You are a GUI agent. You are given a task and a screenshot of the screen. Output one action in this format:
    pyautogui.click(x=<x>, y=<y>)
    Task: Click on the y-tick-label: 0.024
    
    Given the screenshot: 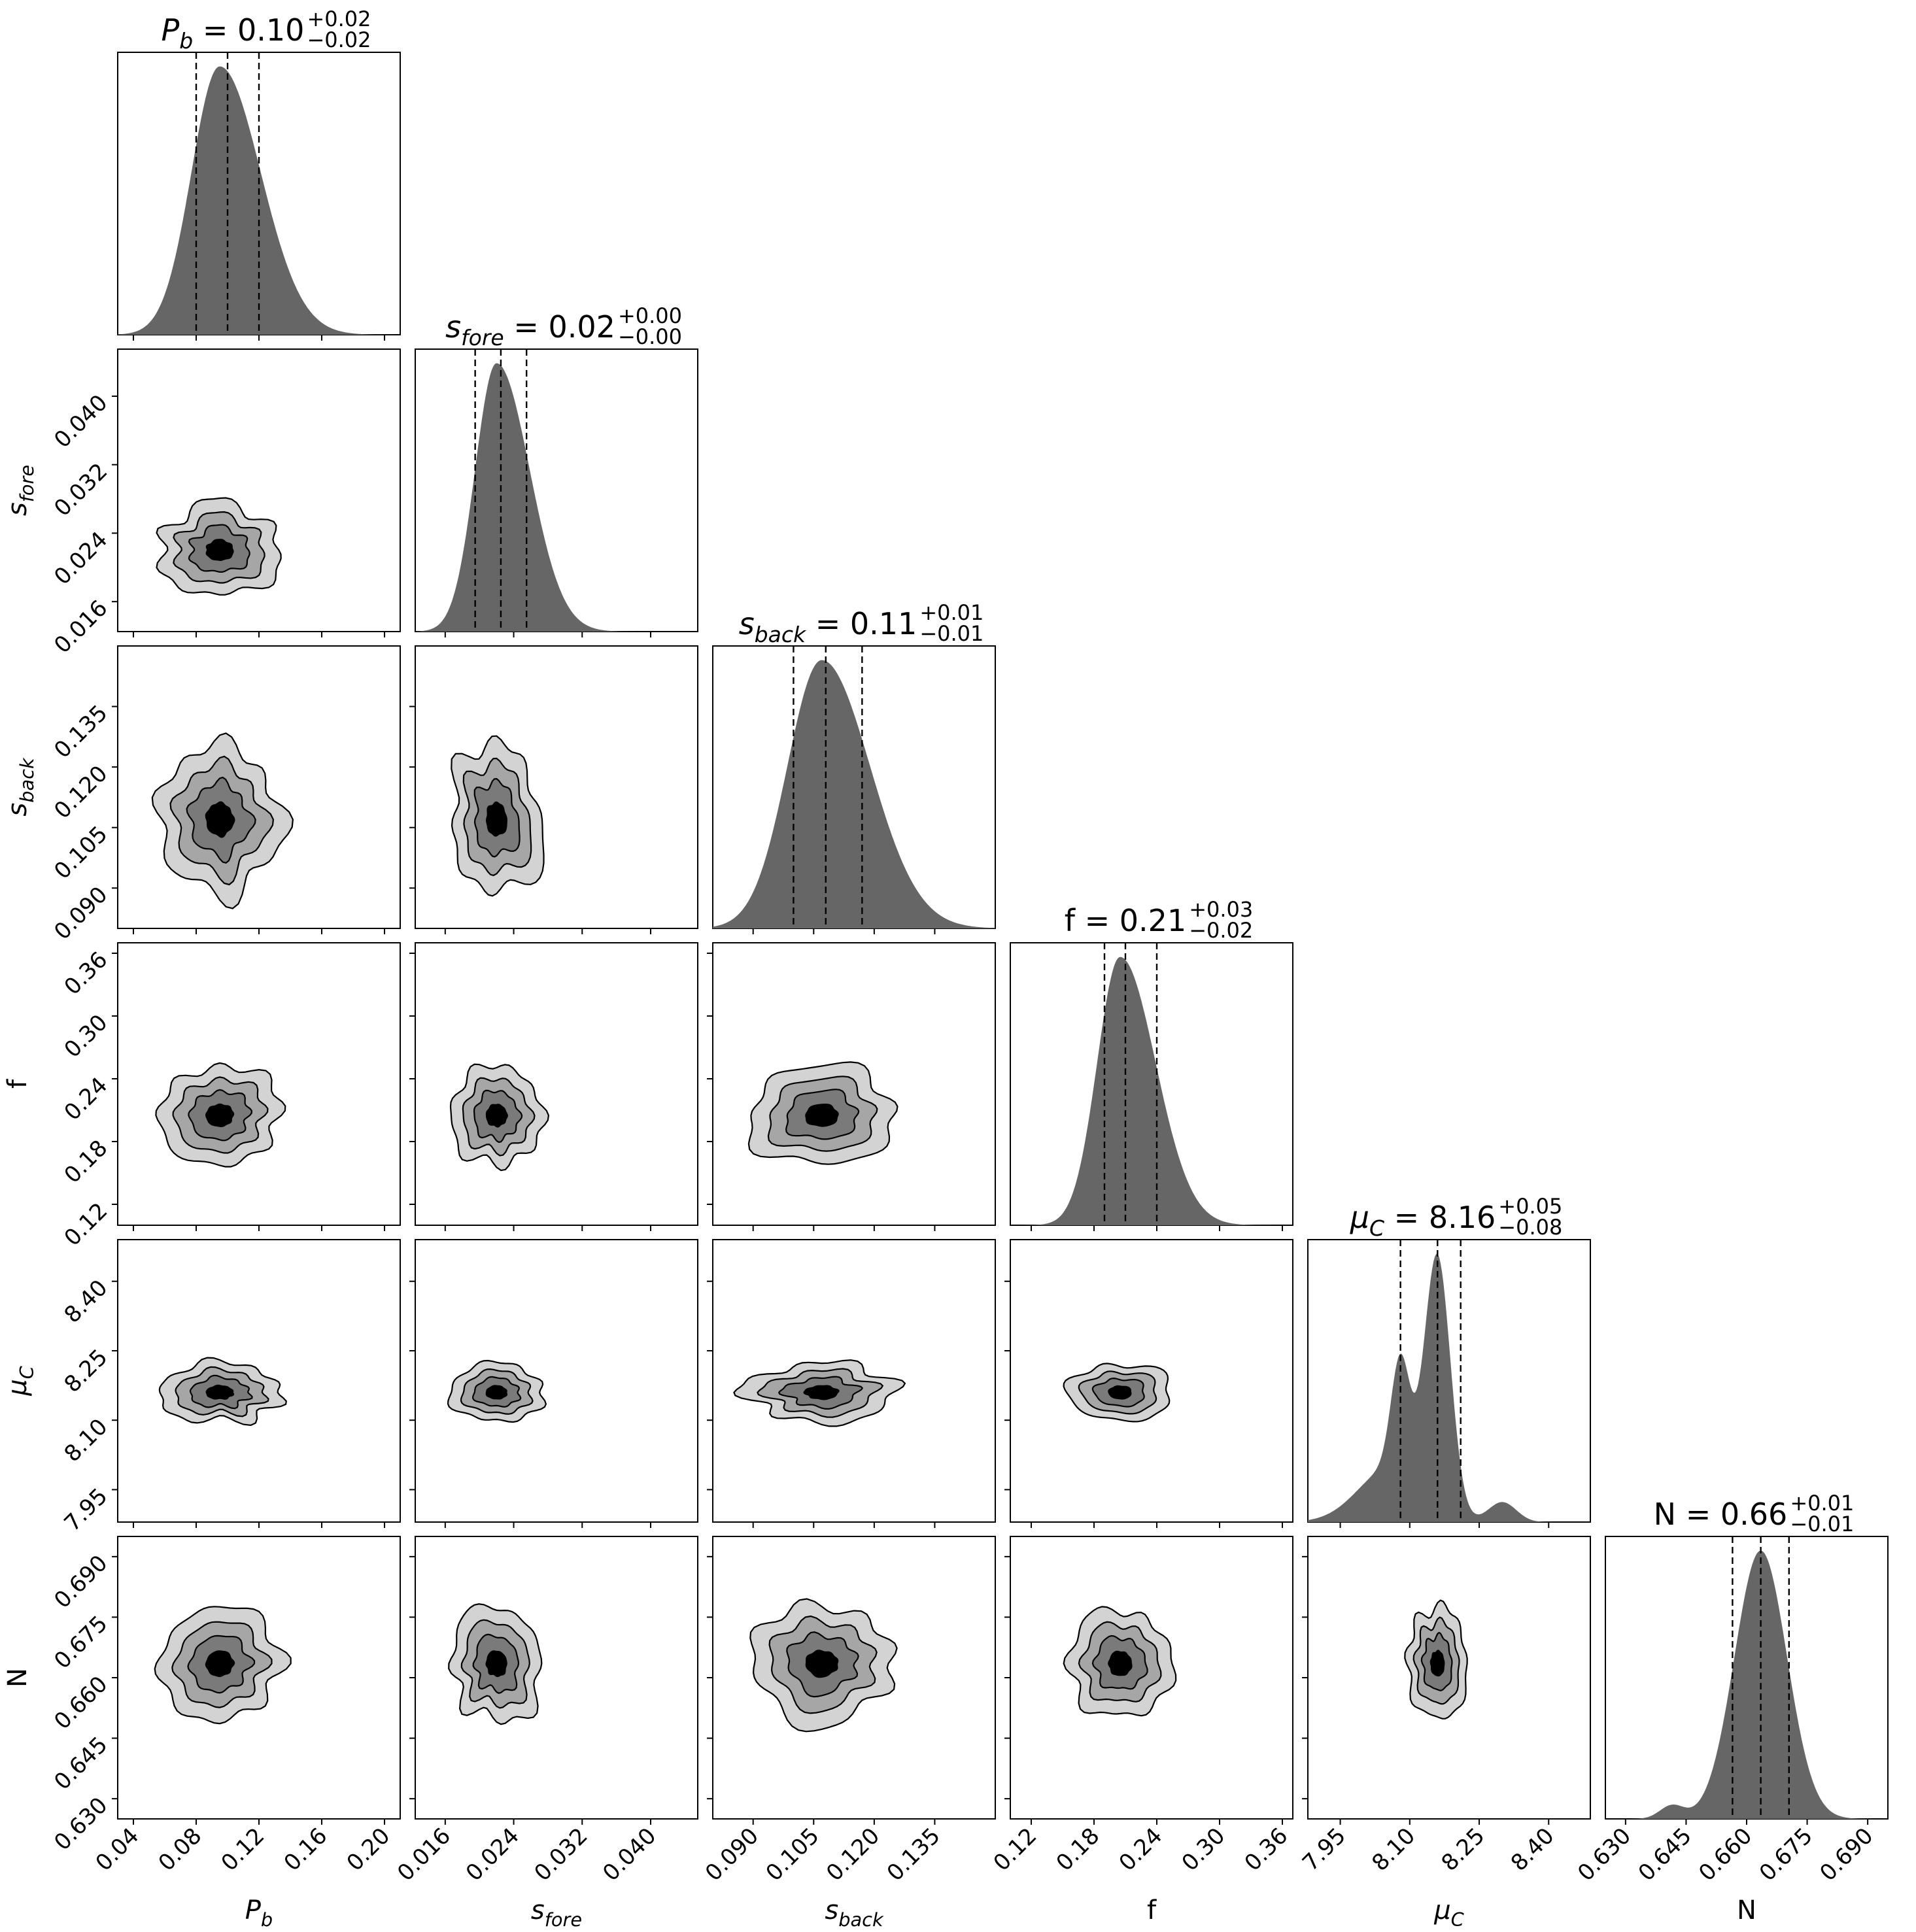 What is the action you would take?
    pyautogui.click(x=80, y=558)
    